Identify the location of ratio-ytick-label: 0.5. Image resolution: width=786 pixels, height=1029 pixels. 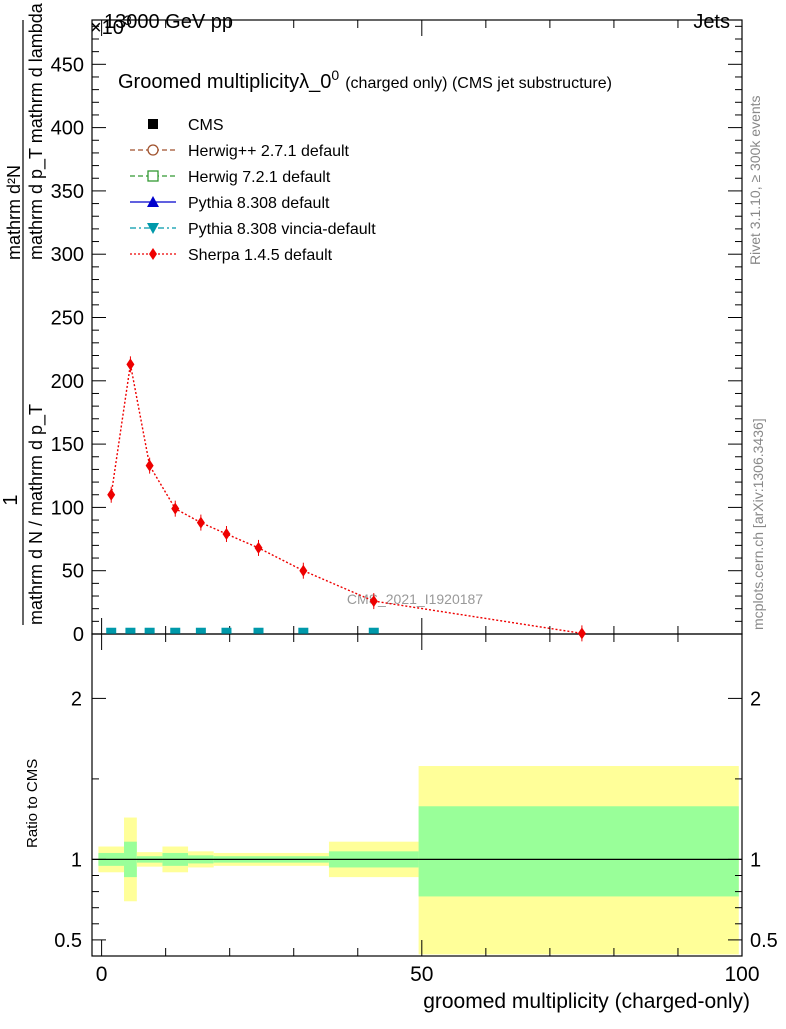
(68, 941).